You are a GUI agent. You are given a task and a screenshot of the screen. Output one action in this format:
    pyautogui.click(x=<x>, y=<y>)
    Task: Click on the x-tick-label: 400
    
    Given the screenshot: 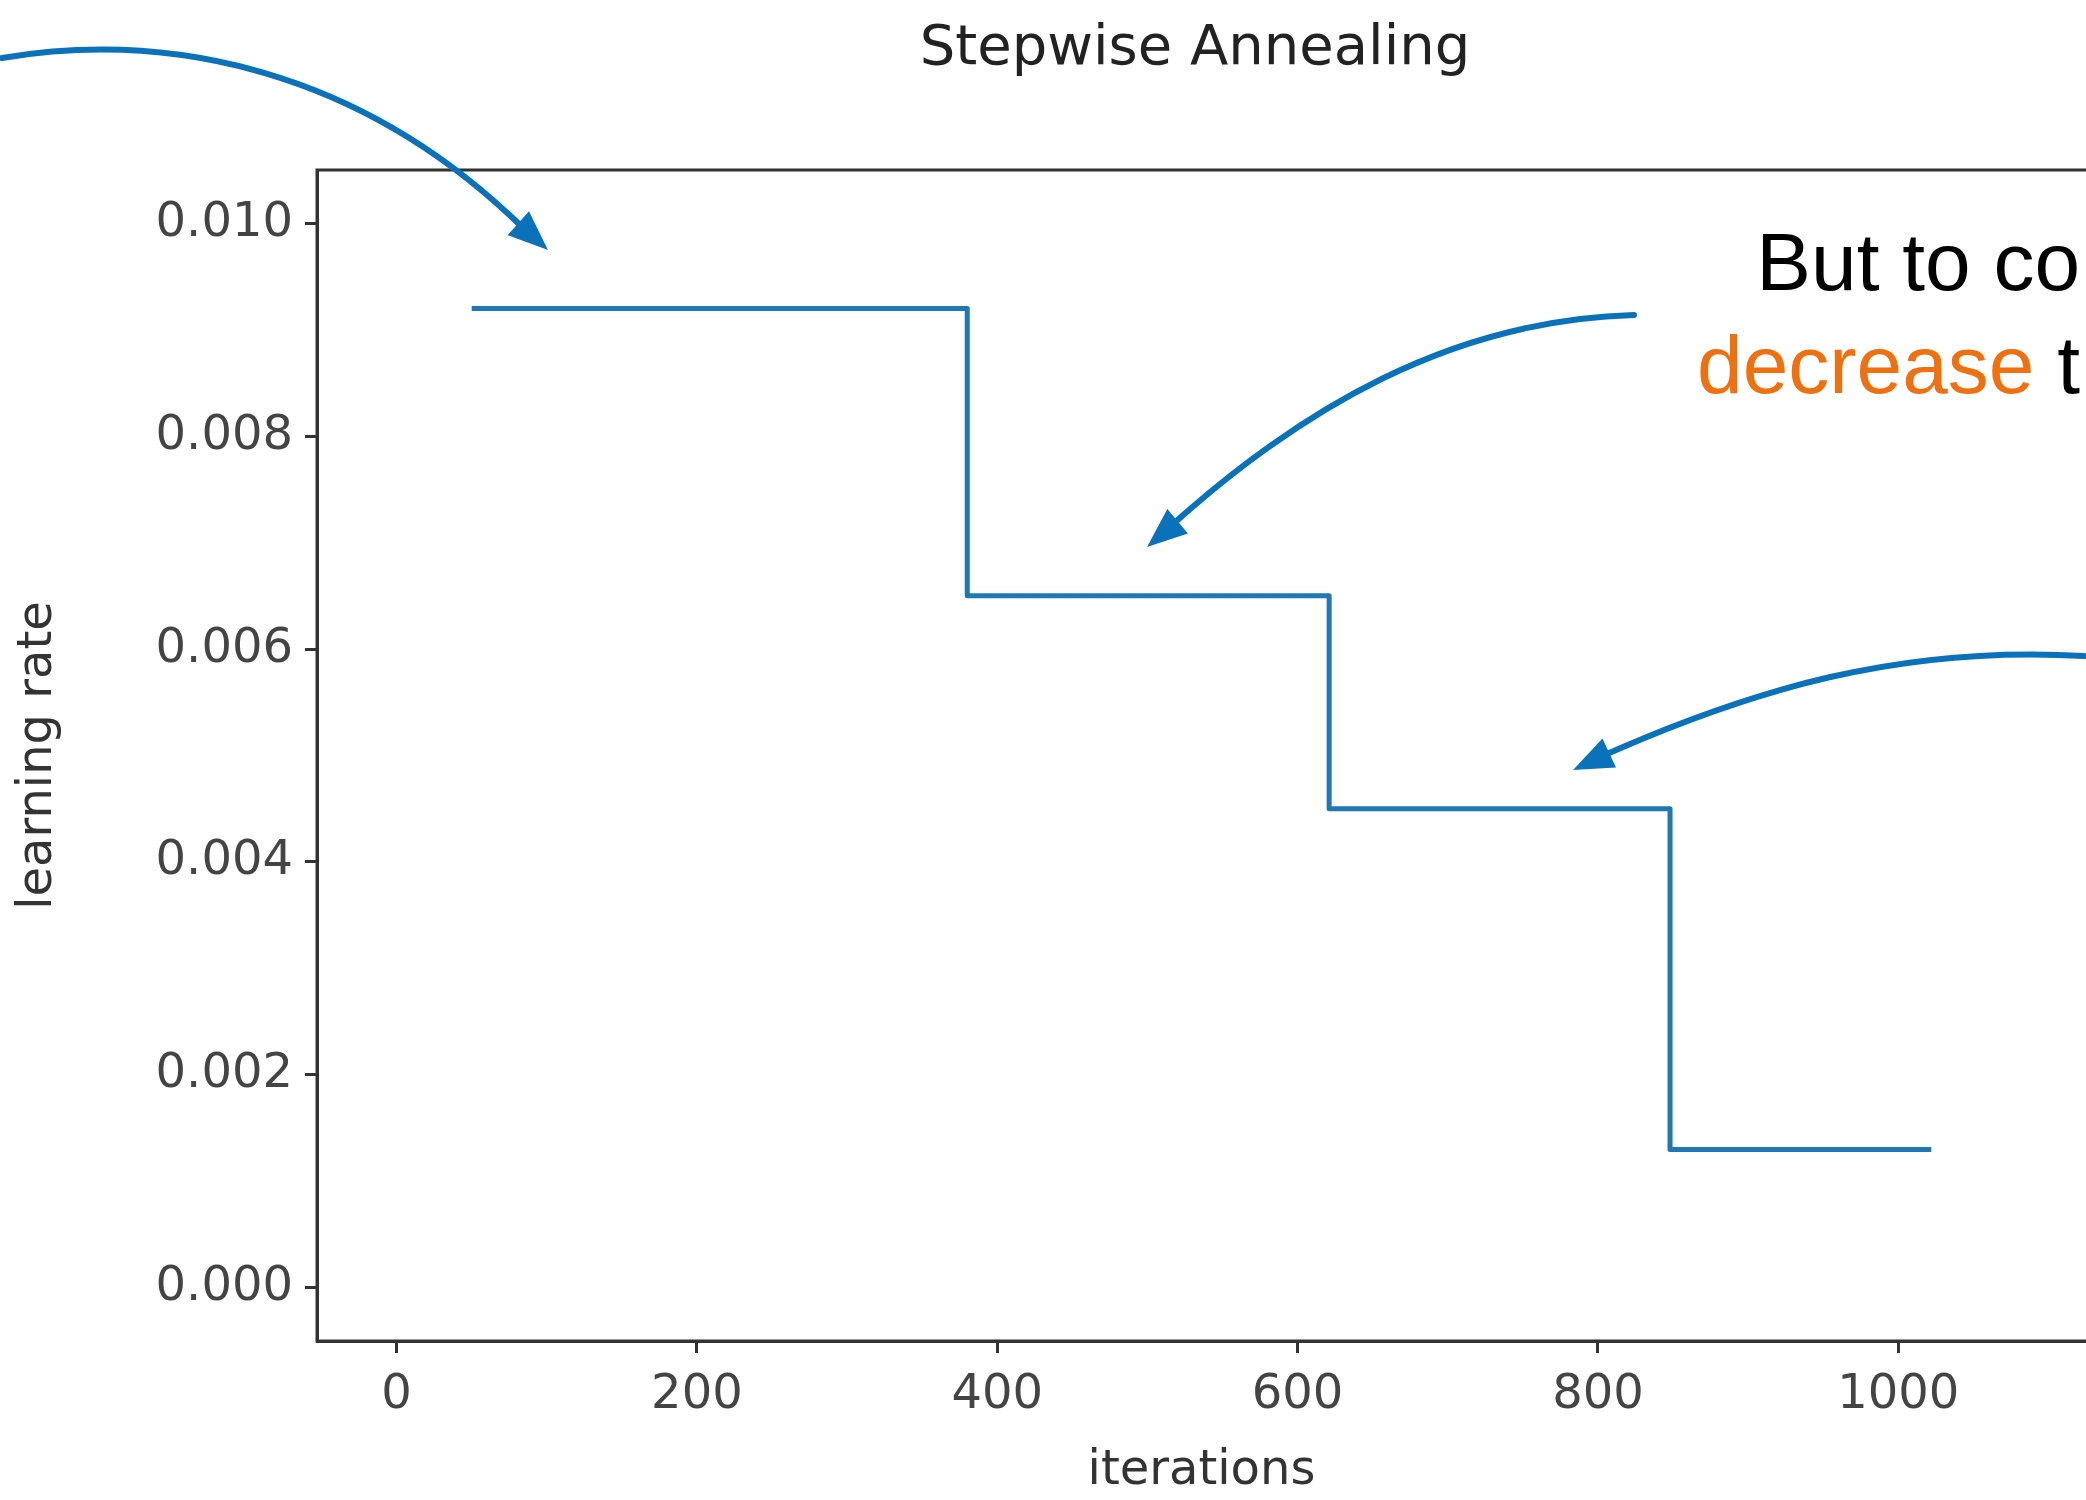 What is the action you would take?
    pyautogui.click(x=997, y=1391)
    